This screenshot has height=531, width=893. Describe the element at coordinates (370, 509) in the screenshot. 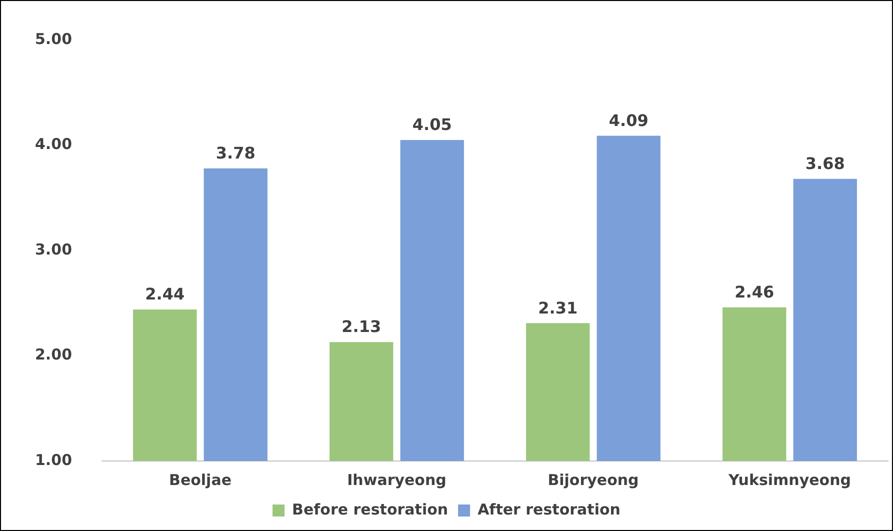

I see `legend-label: Before restoration` at that location.